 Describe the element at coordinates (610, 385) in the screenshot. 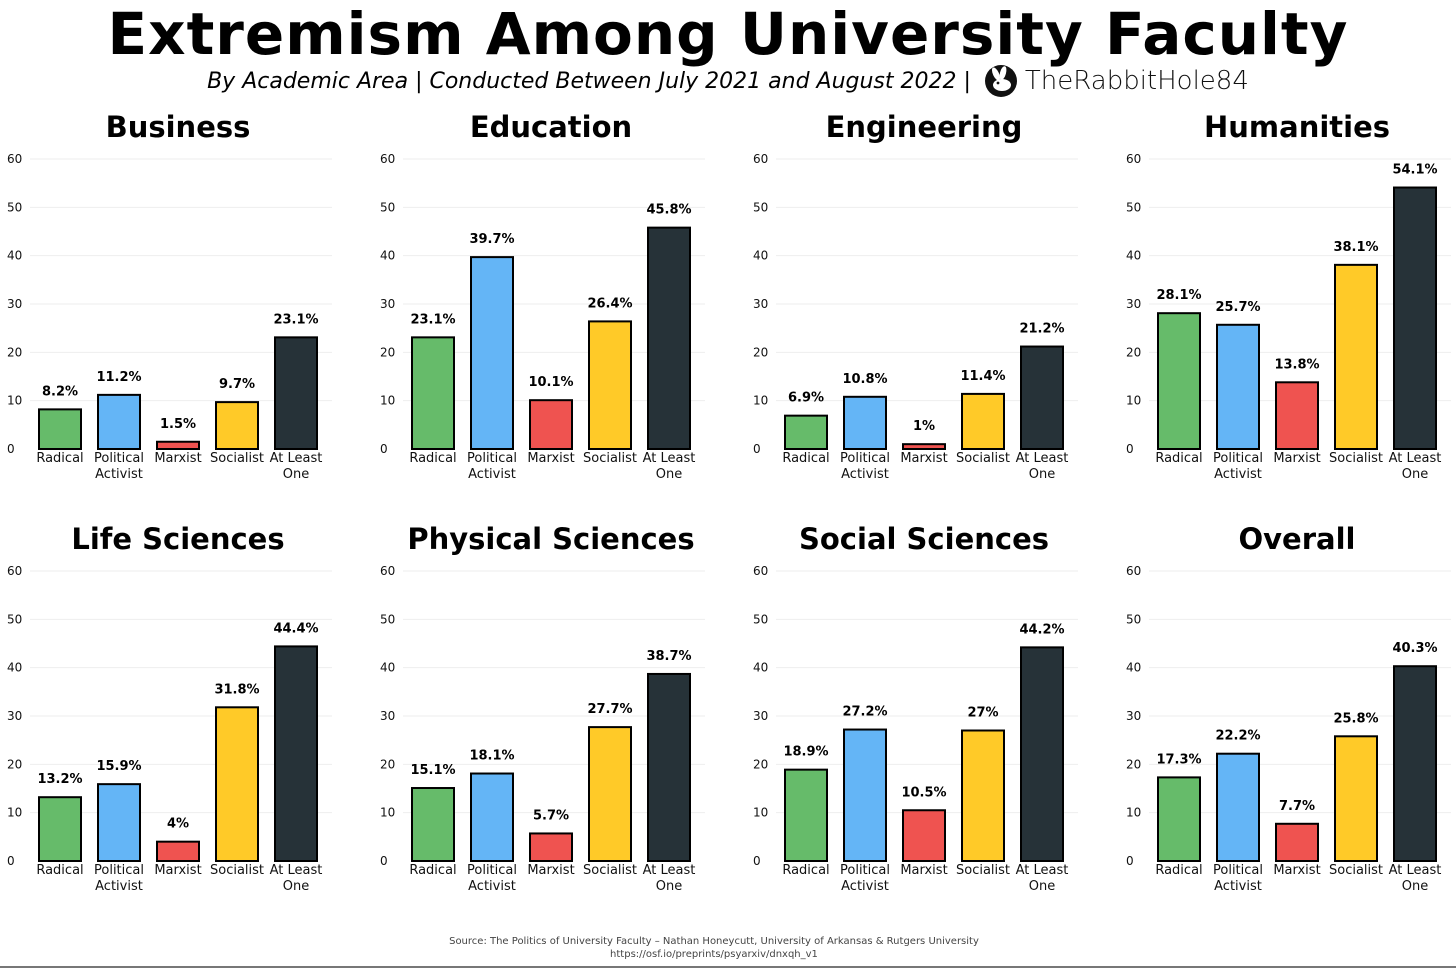

I see `bar-education-socialist` at that location.